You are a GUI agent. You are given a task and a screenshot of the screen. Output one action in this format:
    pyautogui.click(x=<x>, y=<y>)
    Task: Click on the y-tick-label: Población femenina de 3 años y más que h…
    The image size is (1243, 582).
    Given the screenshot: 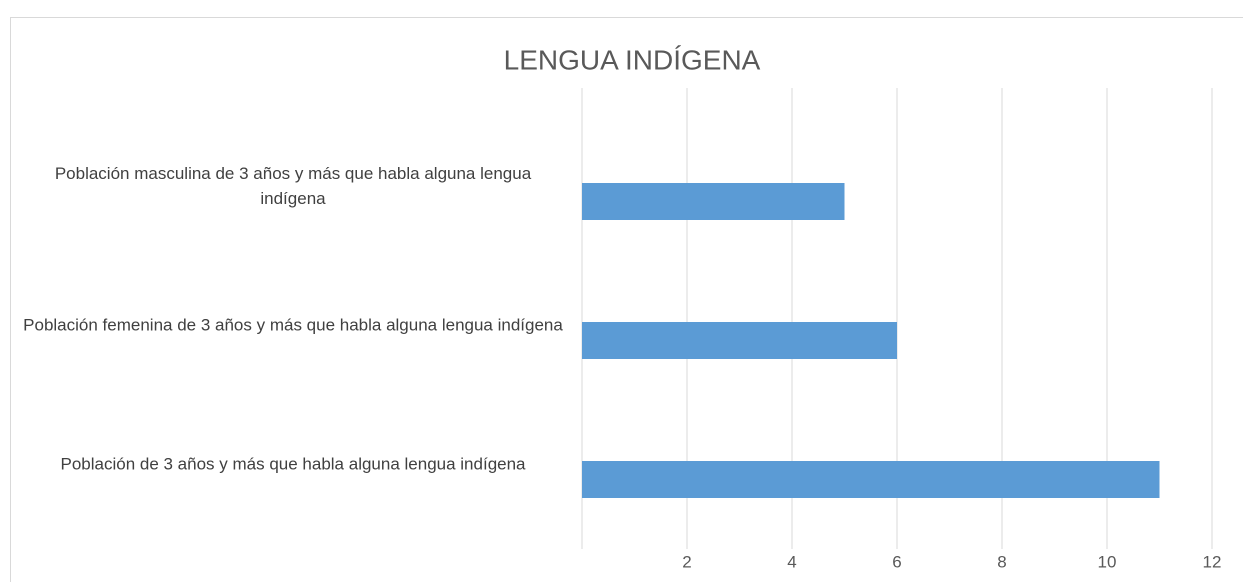 What is the action you would take?
    pyautogui.click(x=293, y=324)
    